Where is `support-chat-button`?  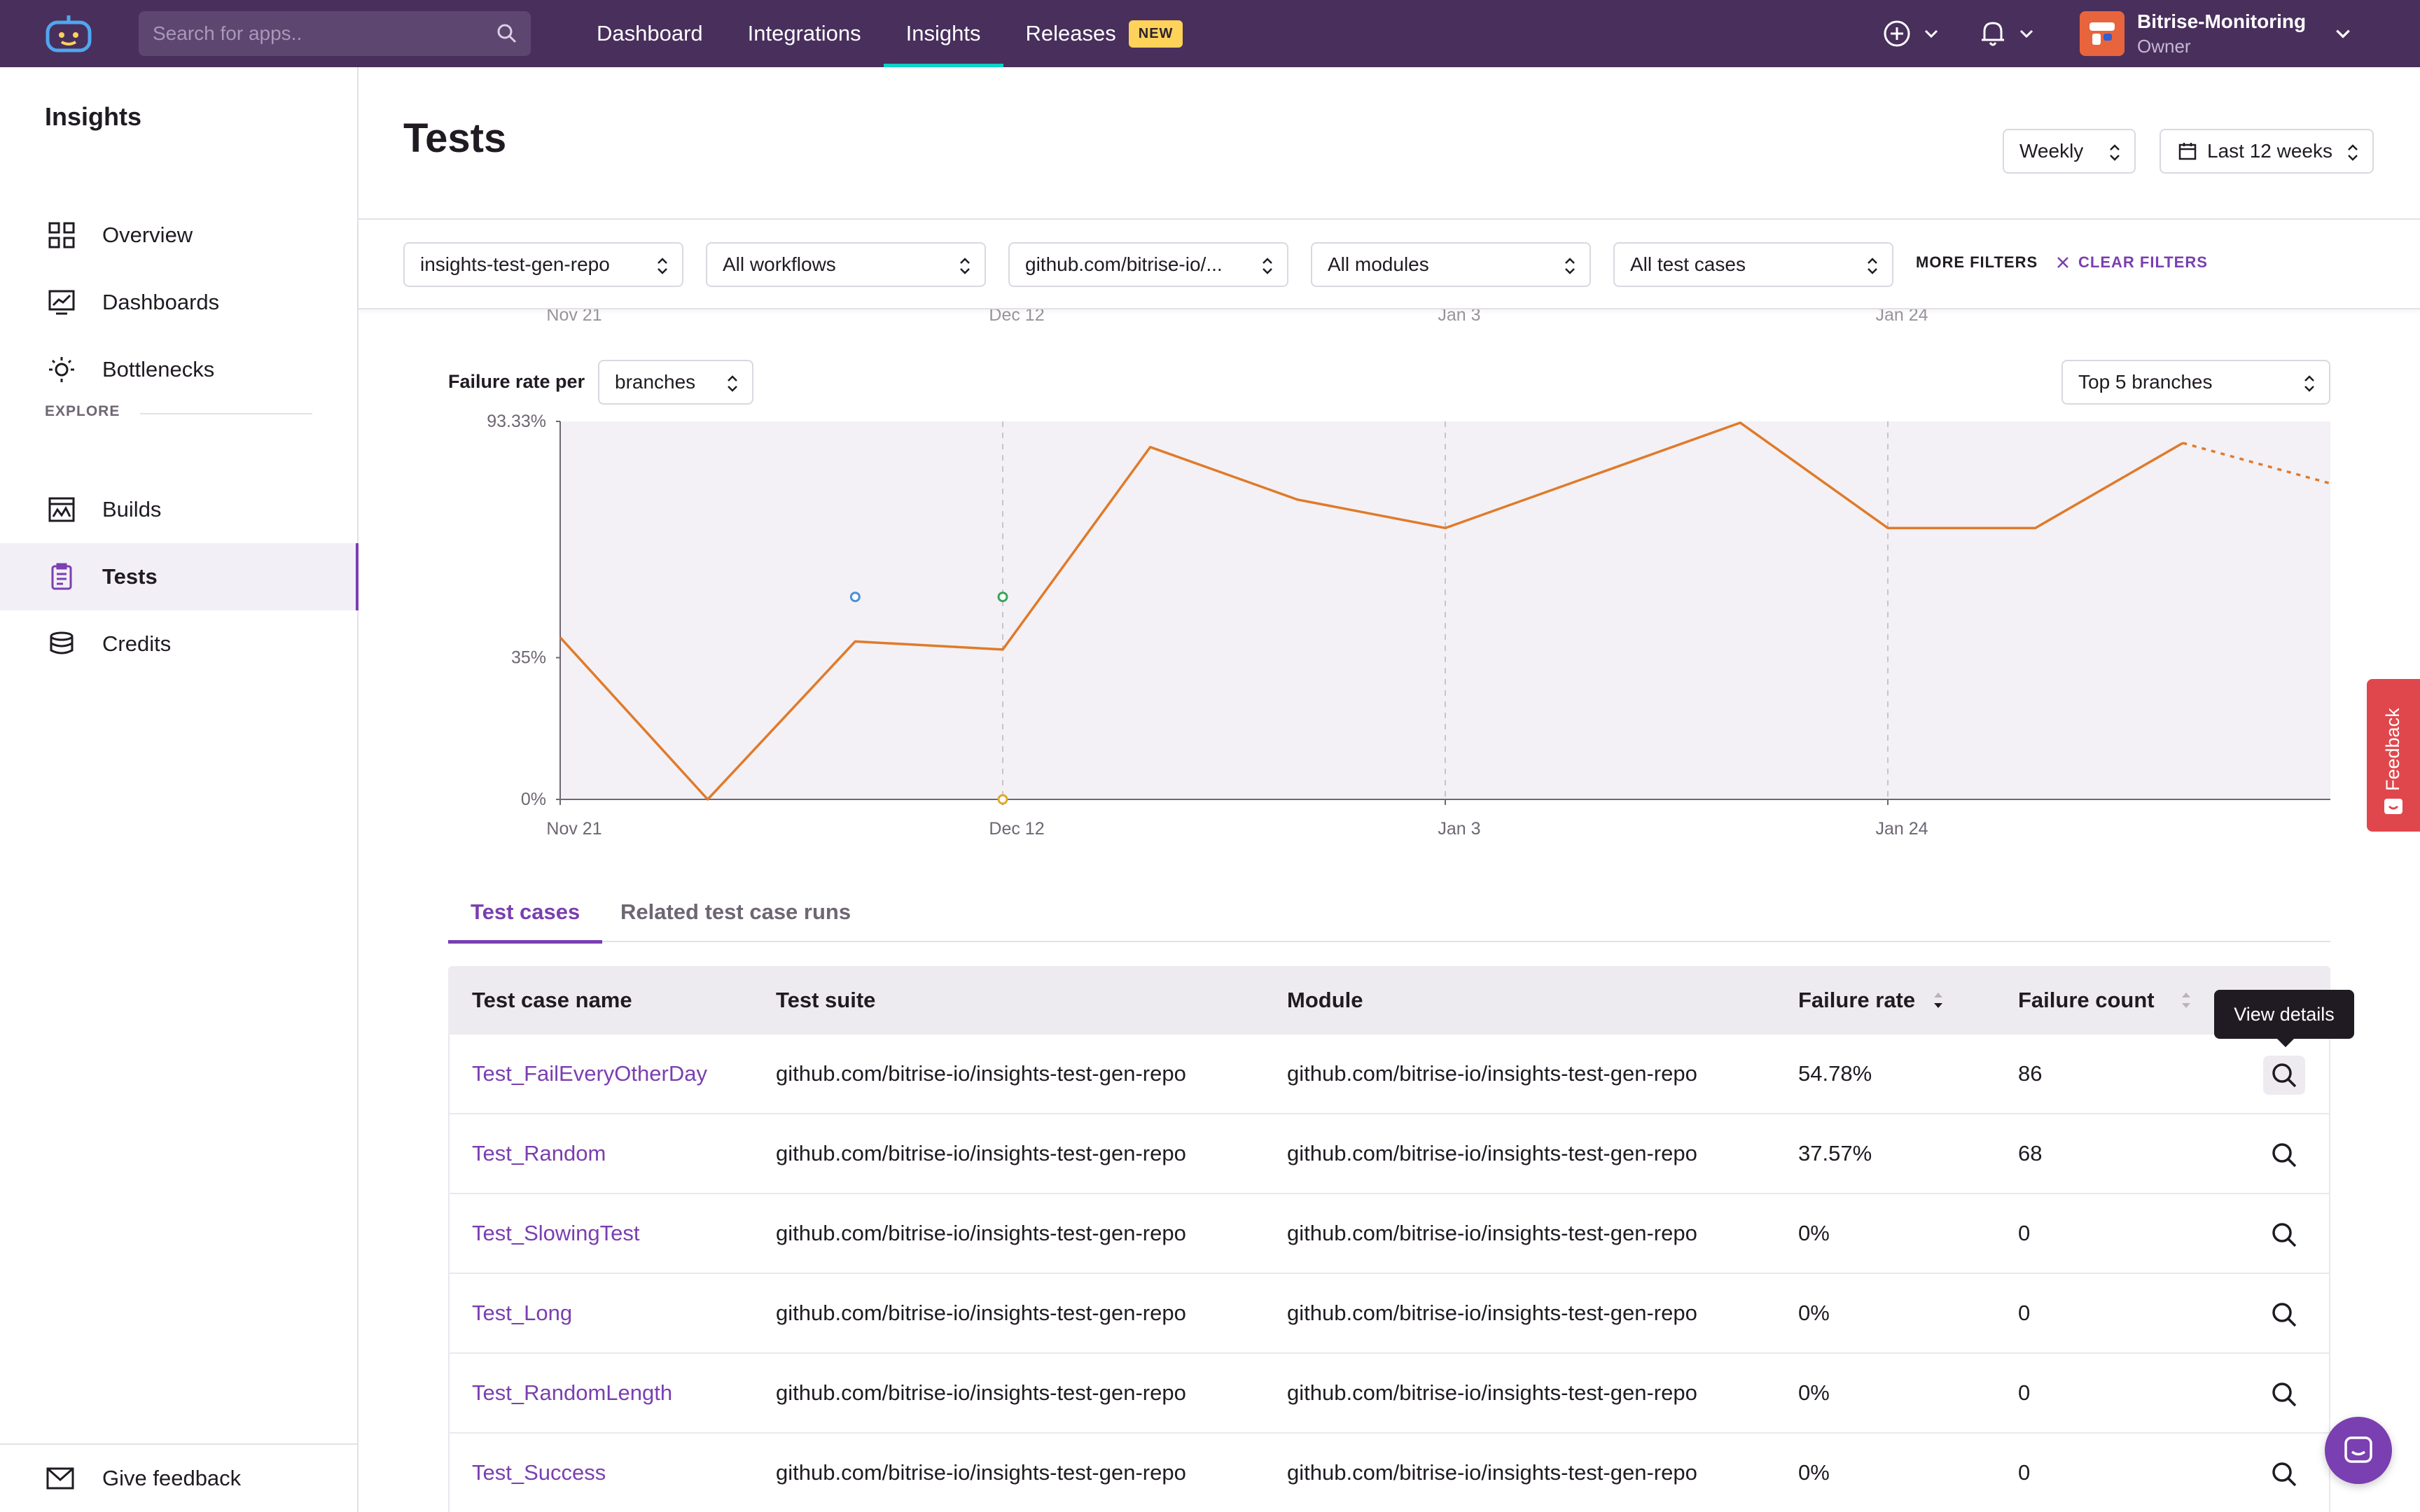 support-chat-button is located at coordinates (2358, 1450).